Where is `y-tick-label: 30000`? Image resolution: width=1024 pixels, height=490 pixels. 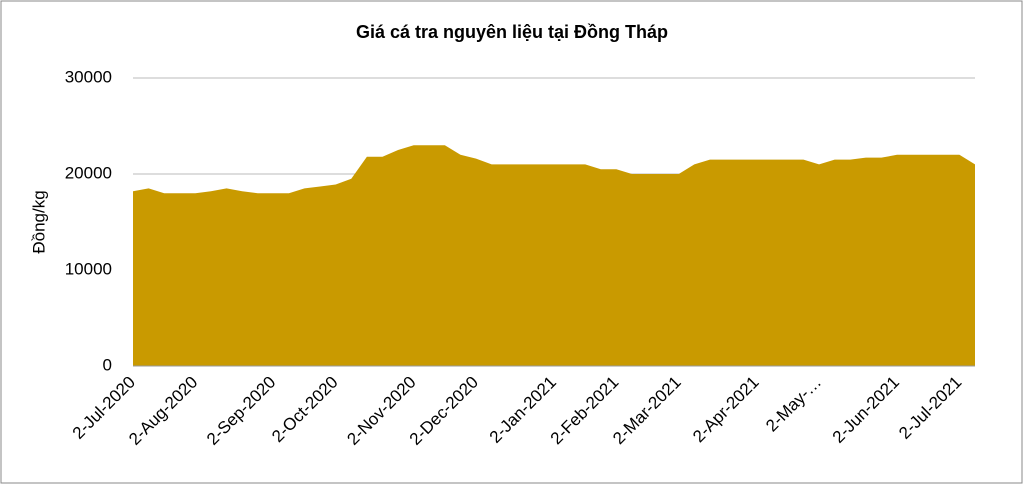
y-tick-label: 30000 is located at coordinates (88, 76).